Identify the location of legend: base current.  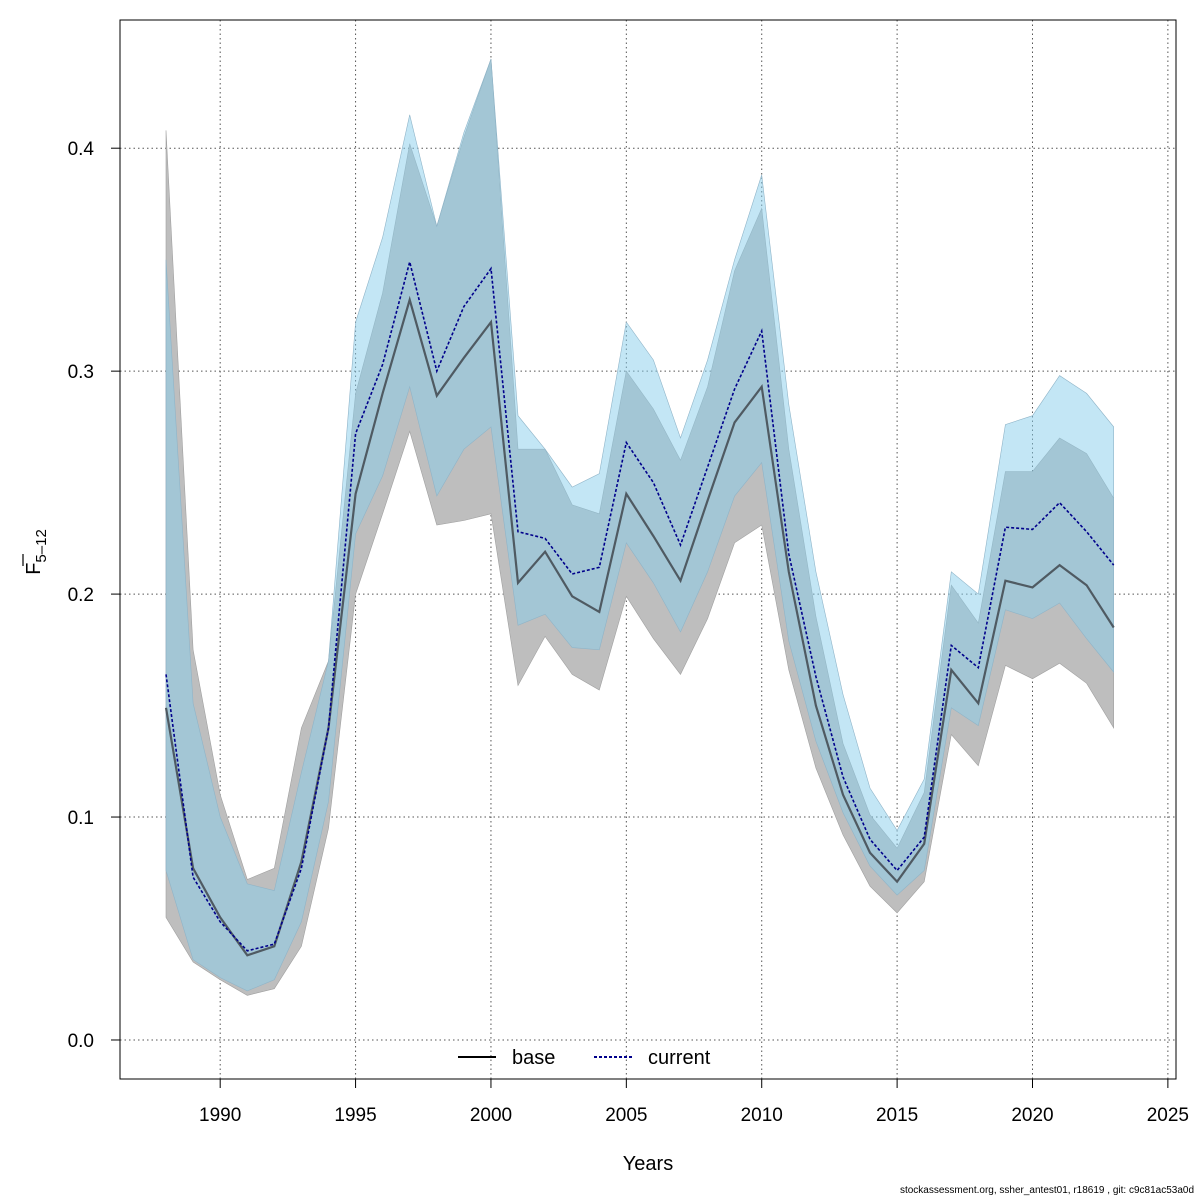
(584, 1058).